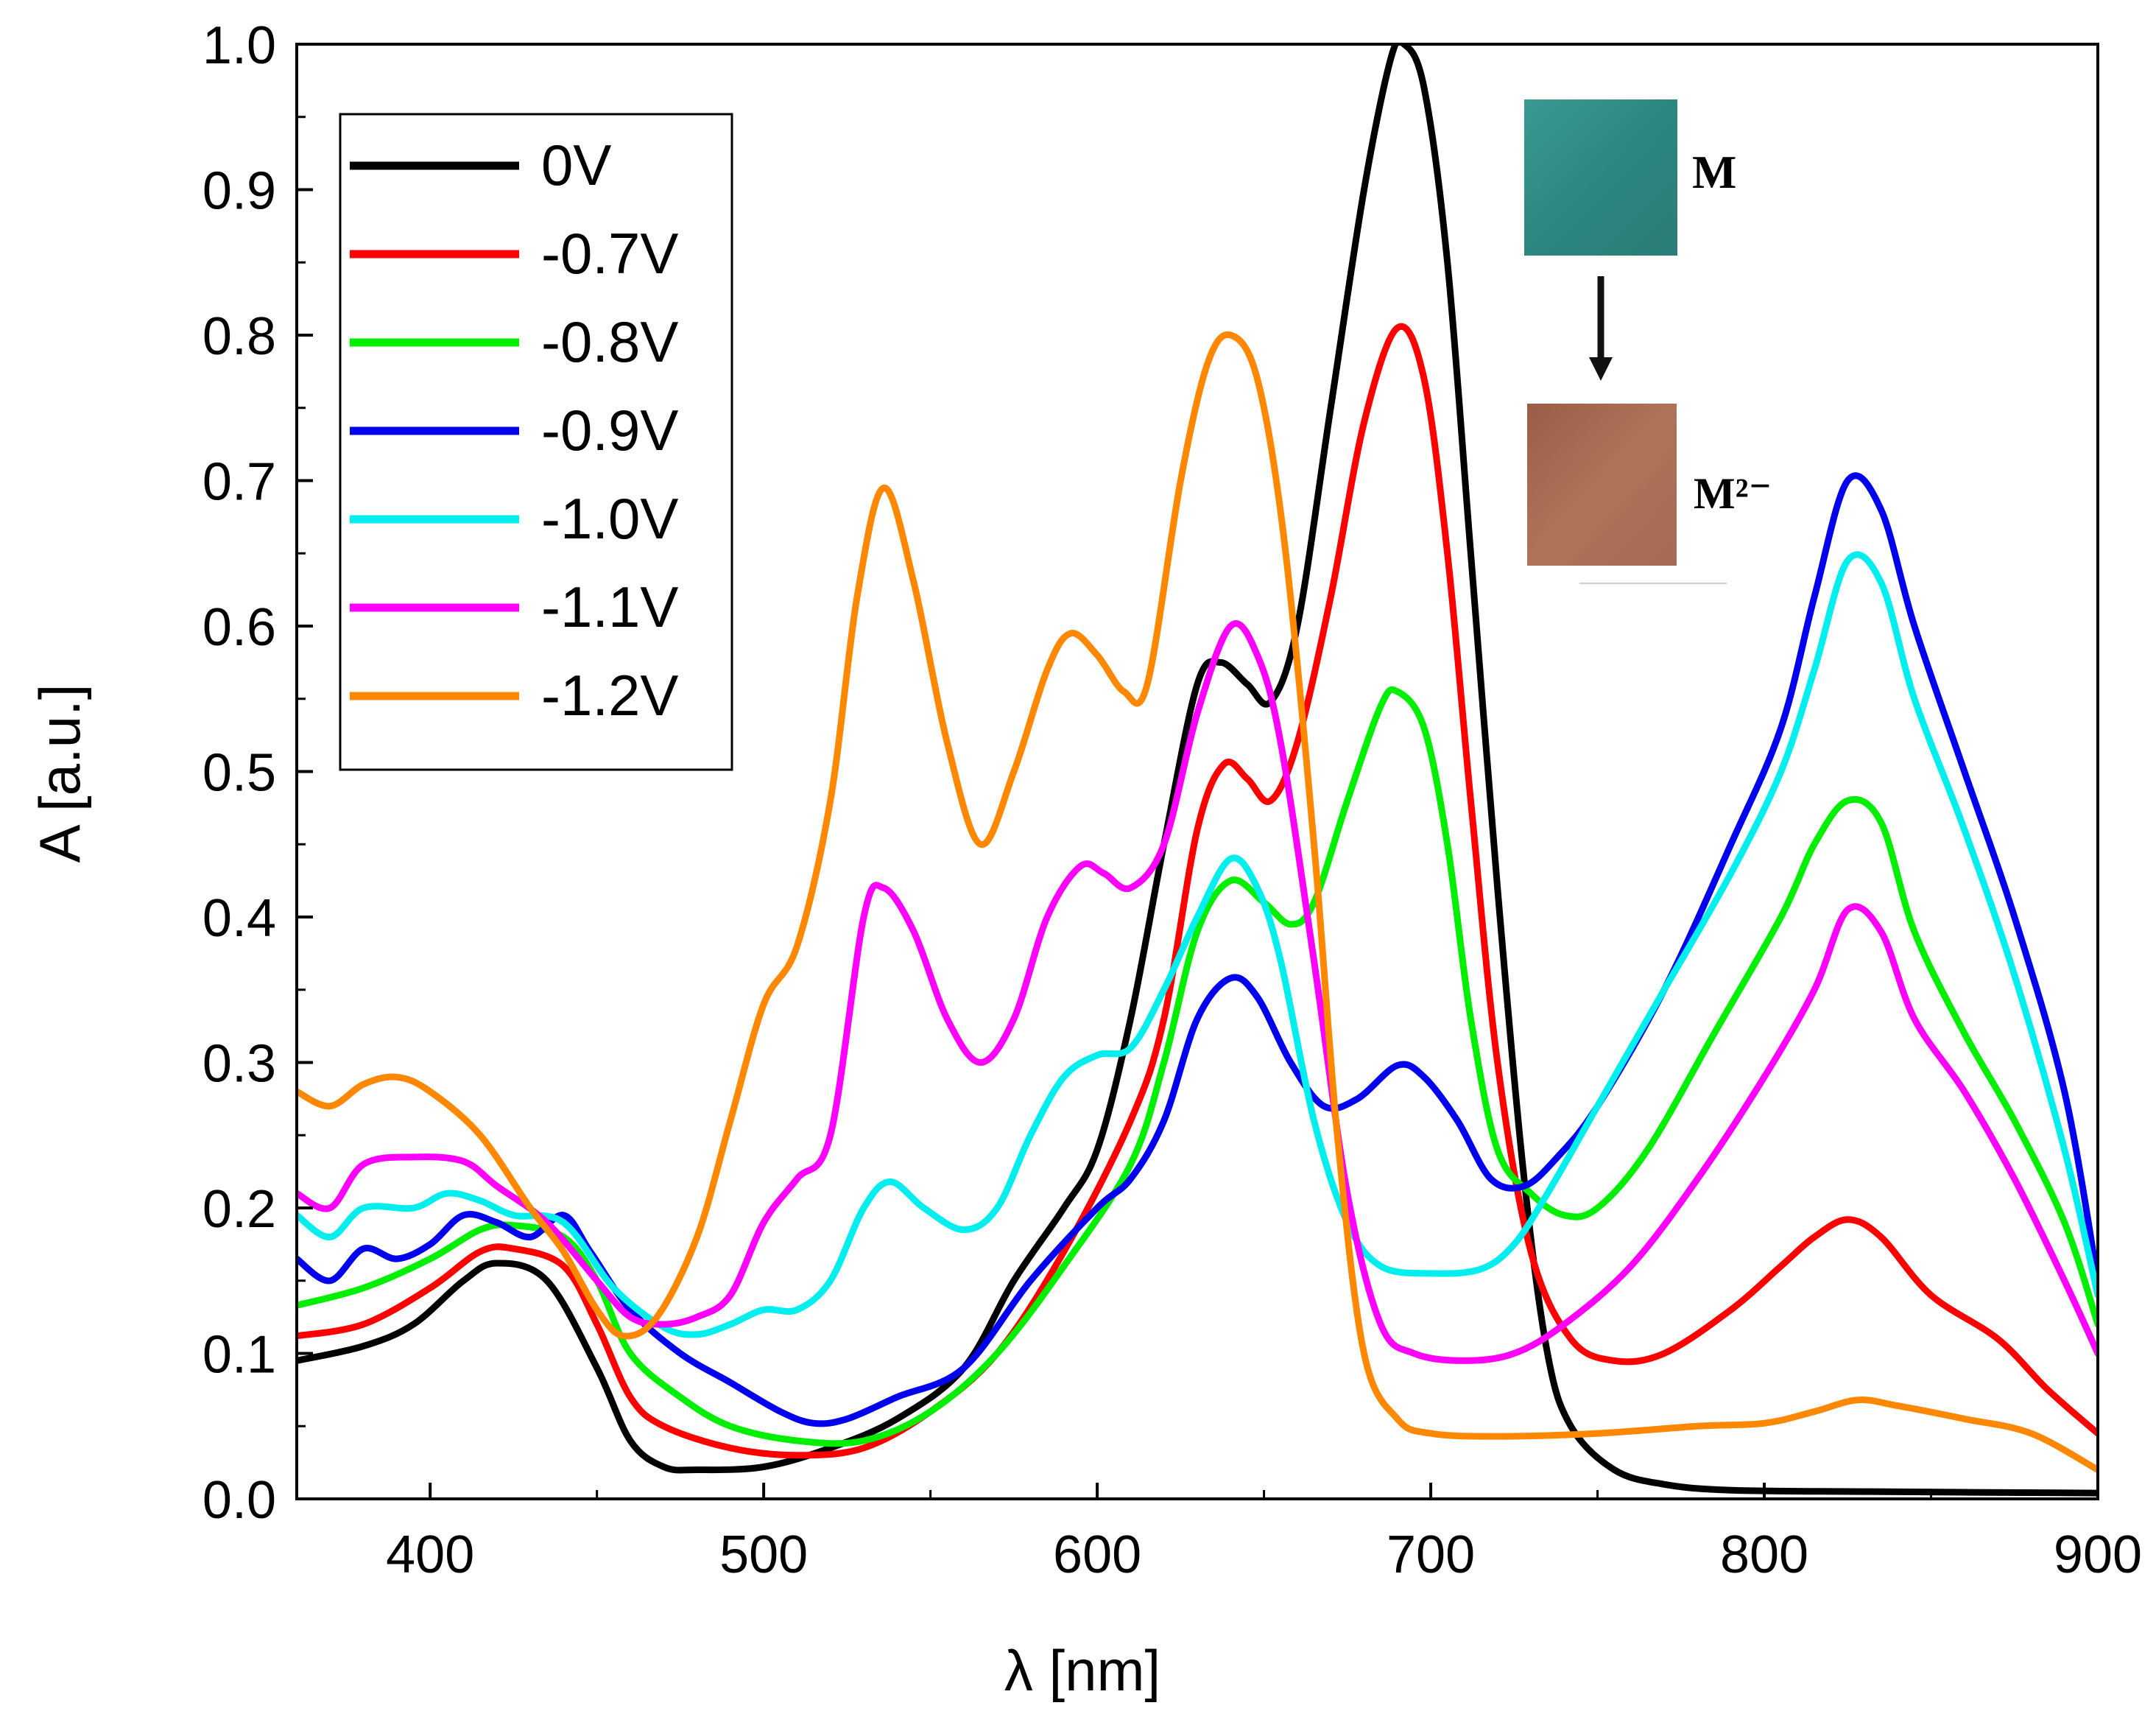  Describe the element at coordinates (1714, 172) in the screenshot. I see `inset-label-m: M` at that location.